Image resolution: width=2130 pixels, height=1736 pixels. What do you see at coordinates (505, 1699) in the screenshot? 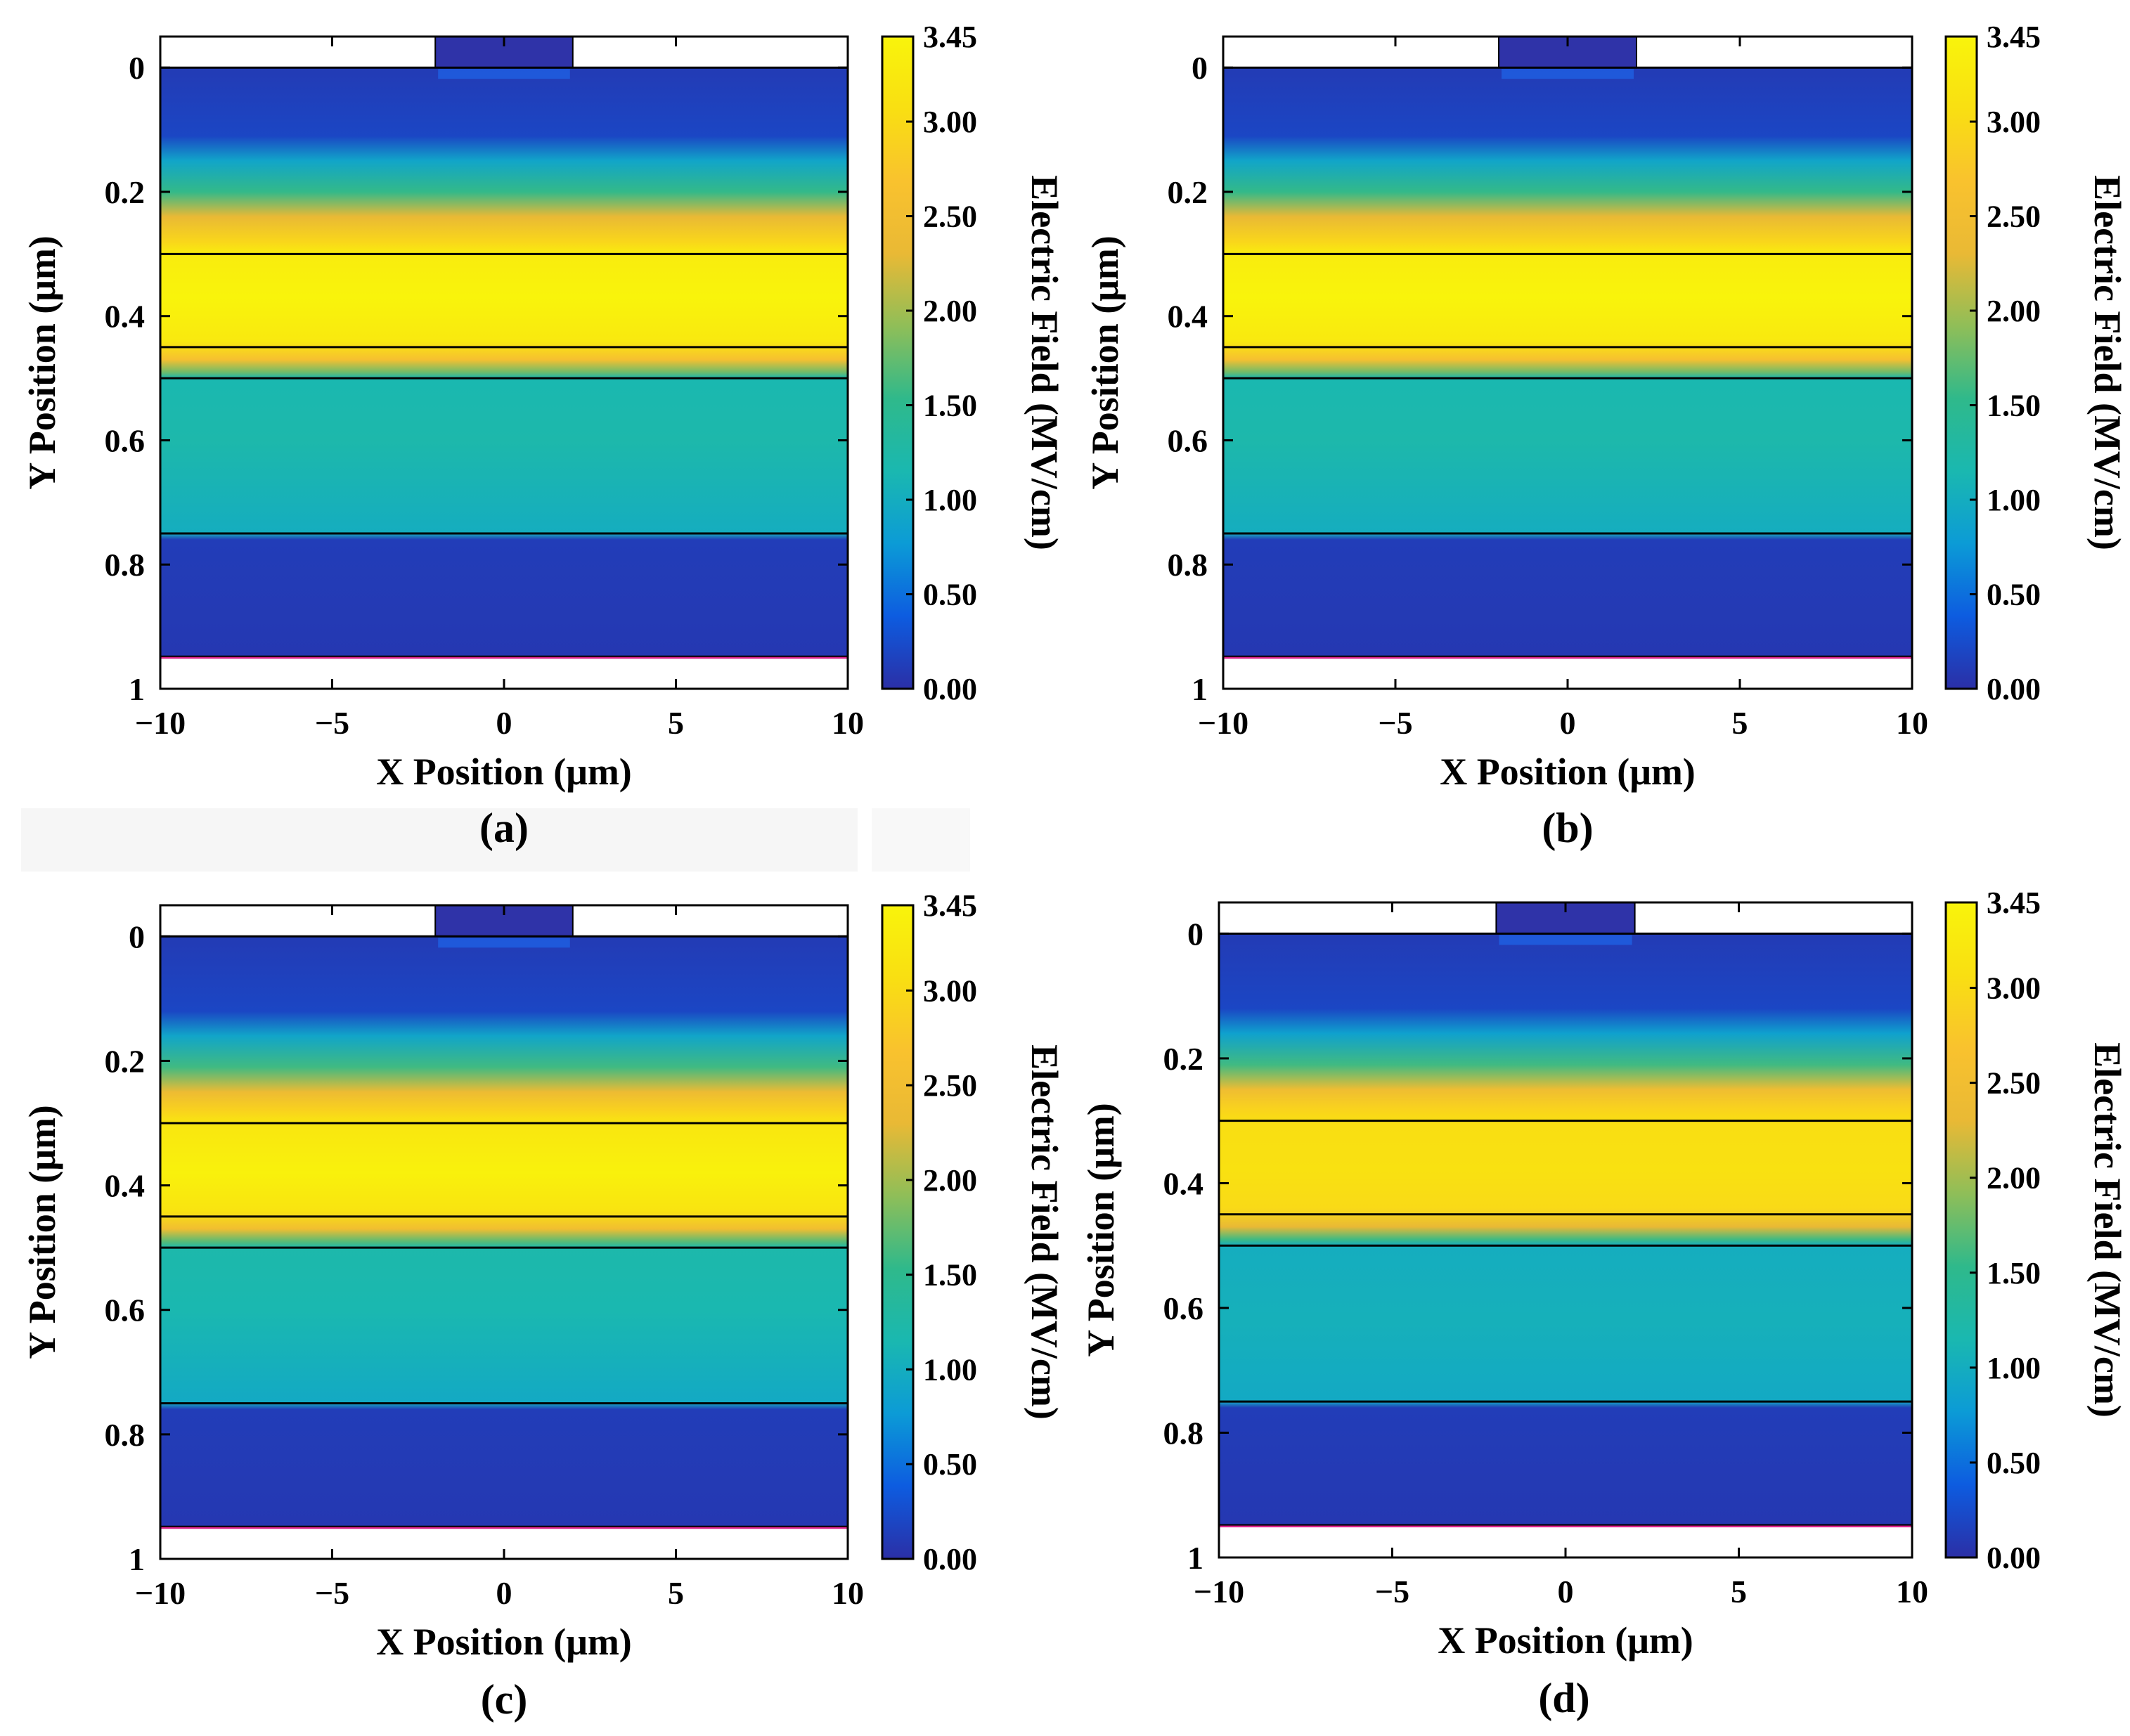
I see `panel-label: (c)` at bounding box center [505, 1699].